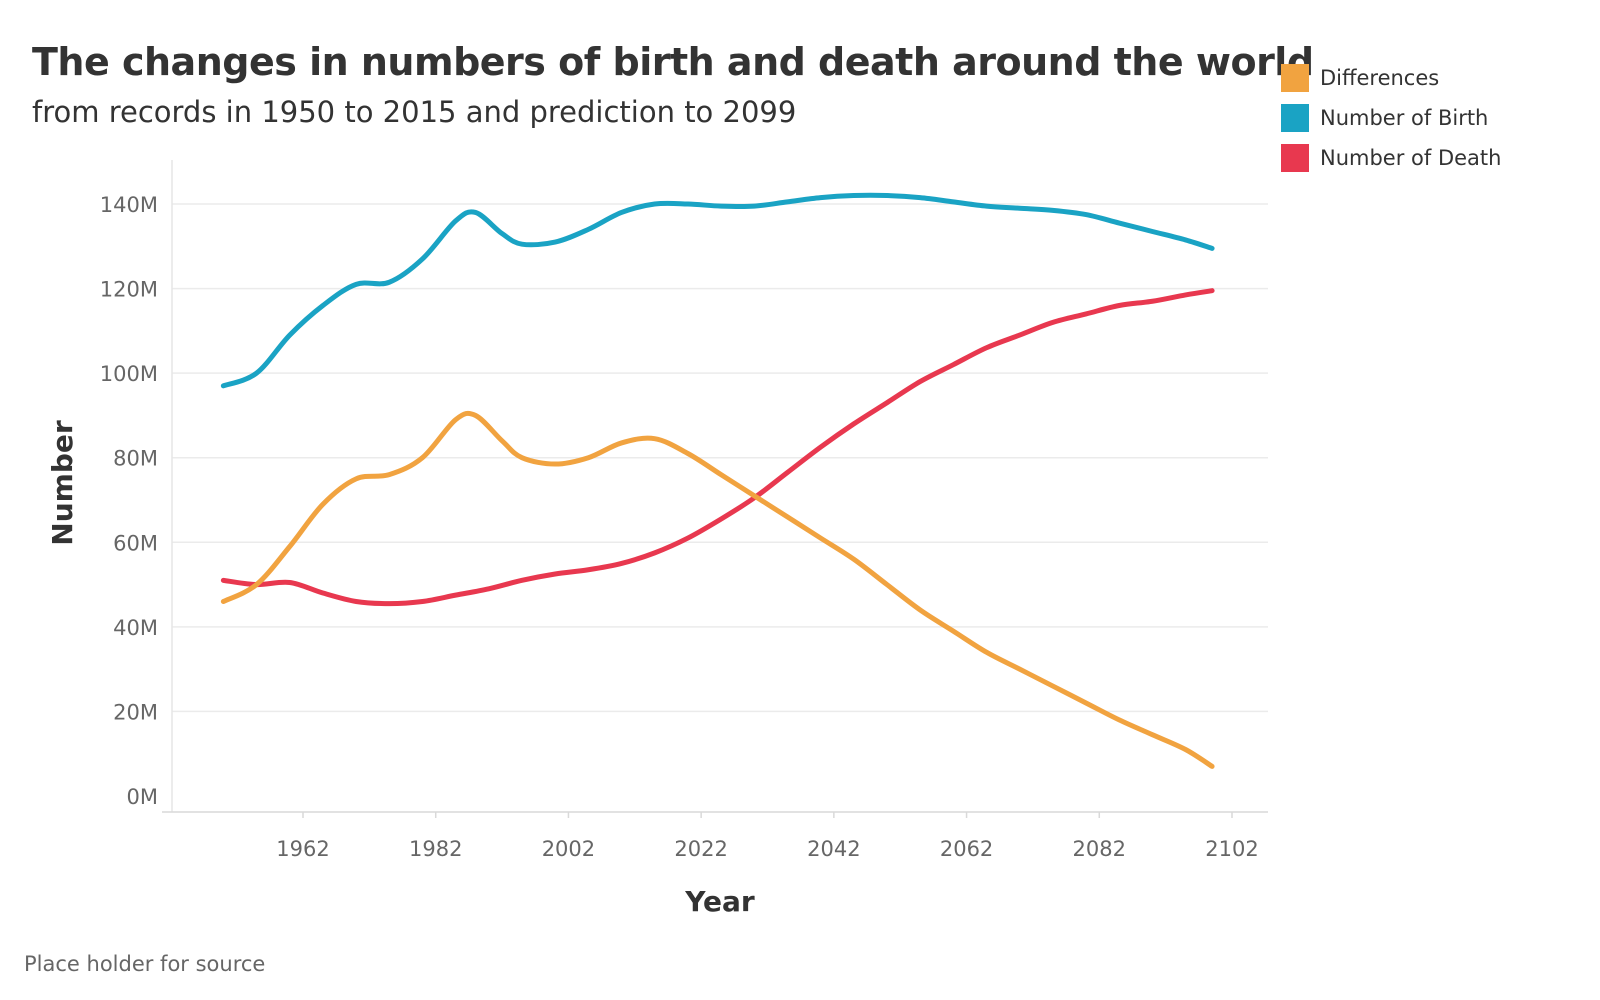 This screenshot has height=1000, width=1600. I want to click on y-axis-title: Number, so click(62, 483).